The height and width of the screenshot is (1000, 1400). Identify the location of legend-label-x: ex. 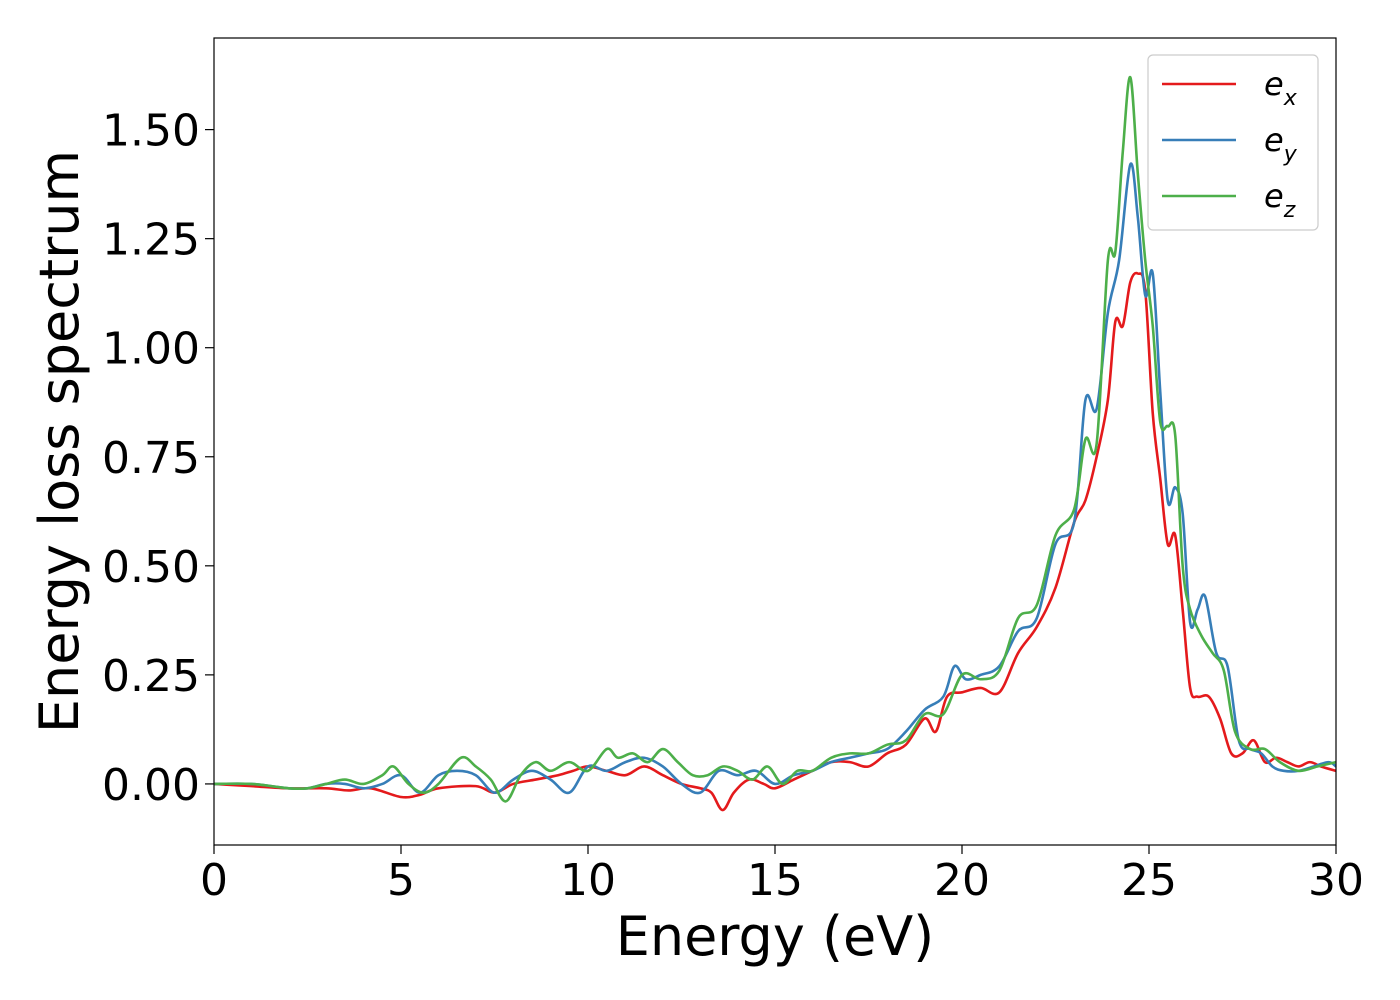
(1281, 88).